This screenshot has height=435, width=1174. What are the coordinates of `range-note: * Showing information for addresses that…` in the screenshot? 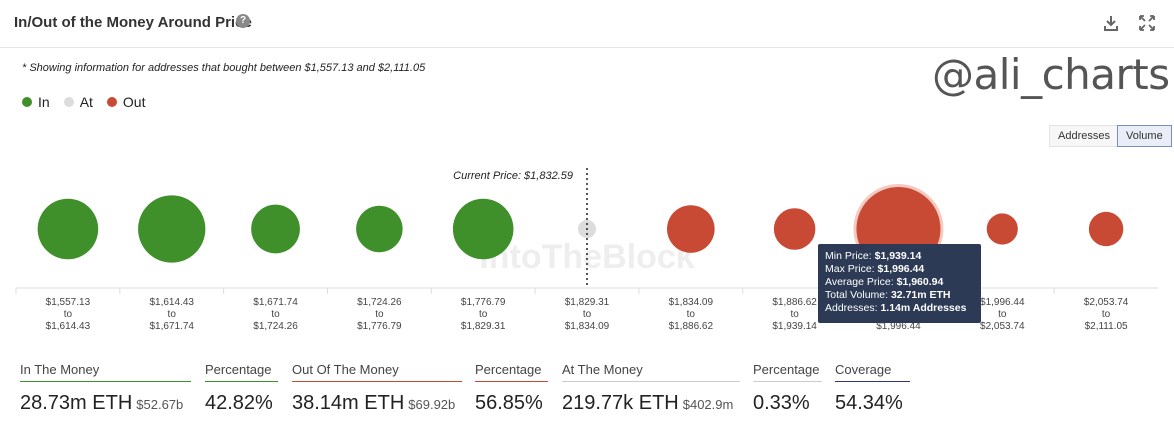 It's located at (224, 68).